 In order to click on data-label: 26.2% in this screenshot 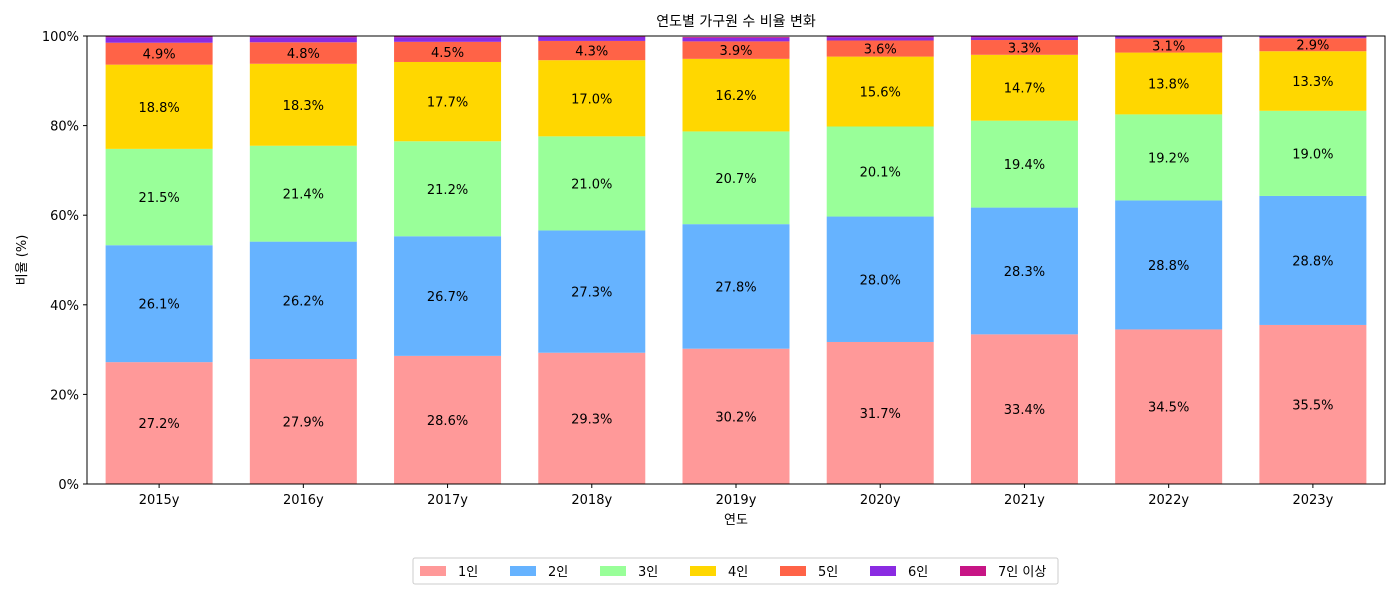, I will do `click(303, 301)`.